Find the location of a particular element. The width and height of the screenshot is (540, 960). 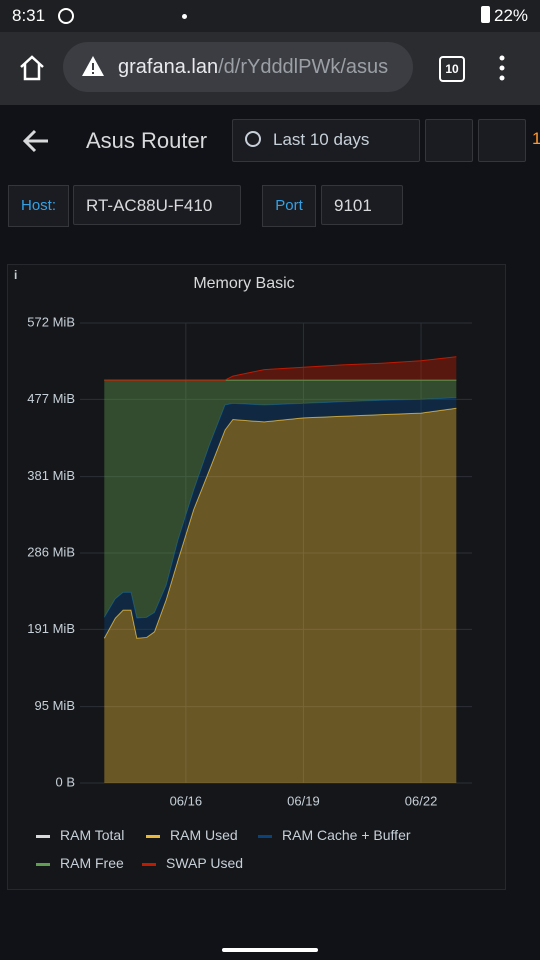

legend-item: RAM Cache + Buffer is located at coordinates (334, 835).